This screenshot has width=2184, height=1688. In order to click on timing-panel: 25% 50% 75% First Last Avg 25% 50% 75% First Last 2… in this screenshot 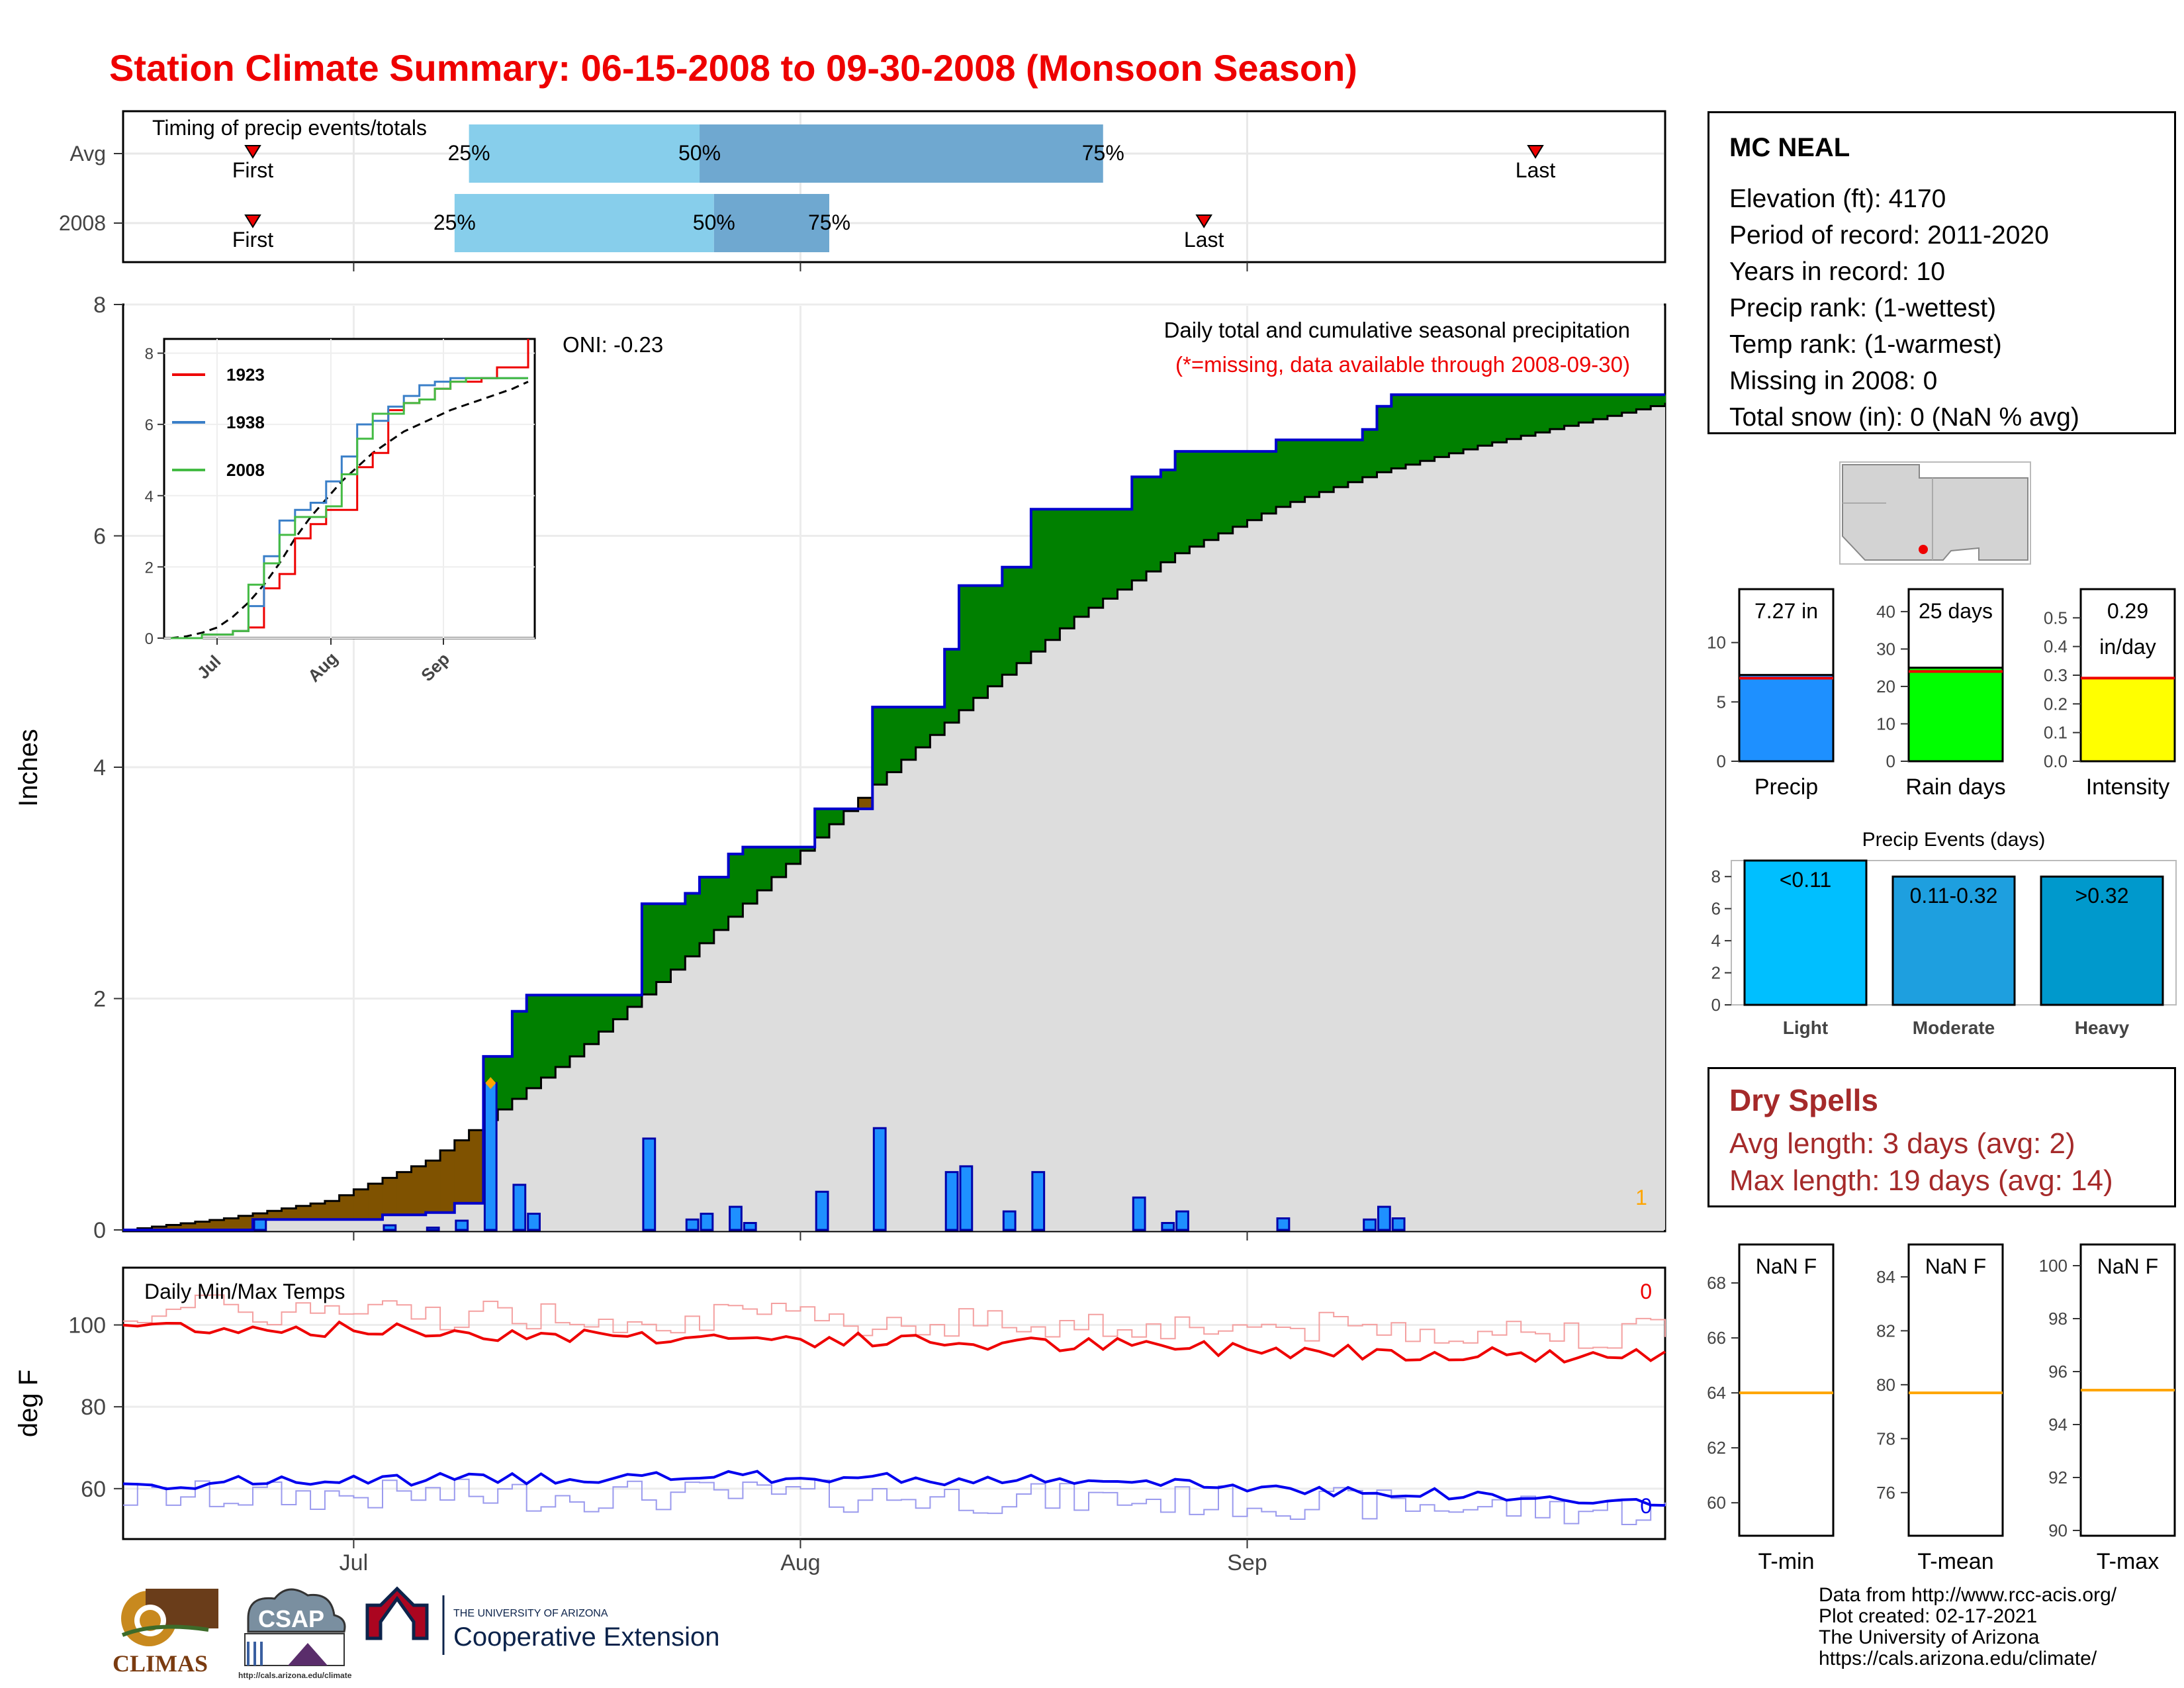, I will do `click(862, 192)`.